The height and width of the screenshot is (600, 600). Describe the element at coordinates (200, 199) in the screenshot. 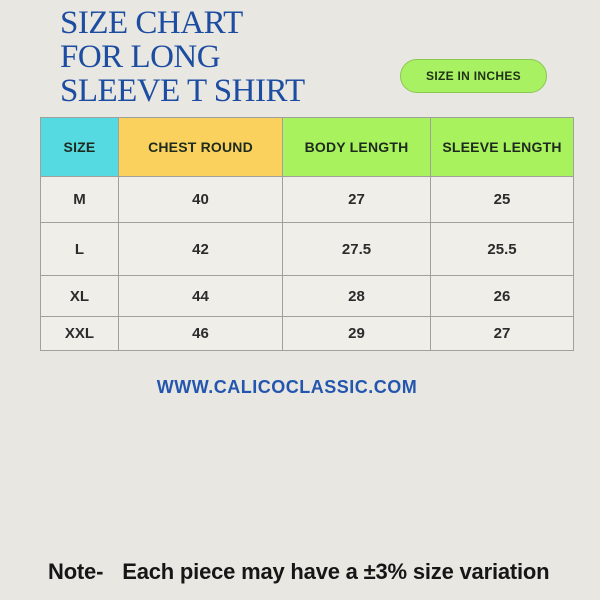

I see `cell-chest-m: 40` at that location.